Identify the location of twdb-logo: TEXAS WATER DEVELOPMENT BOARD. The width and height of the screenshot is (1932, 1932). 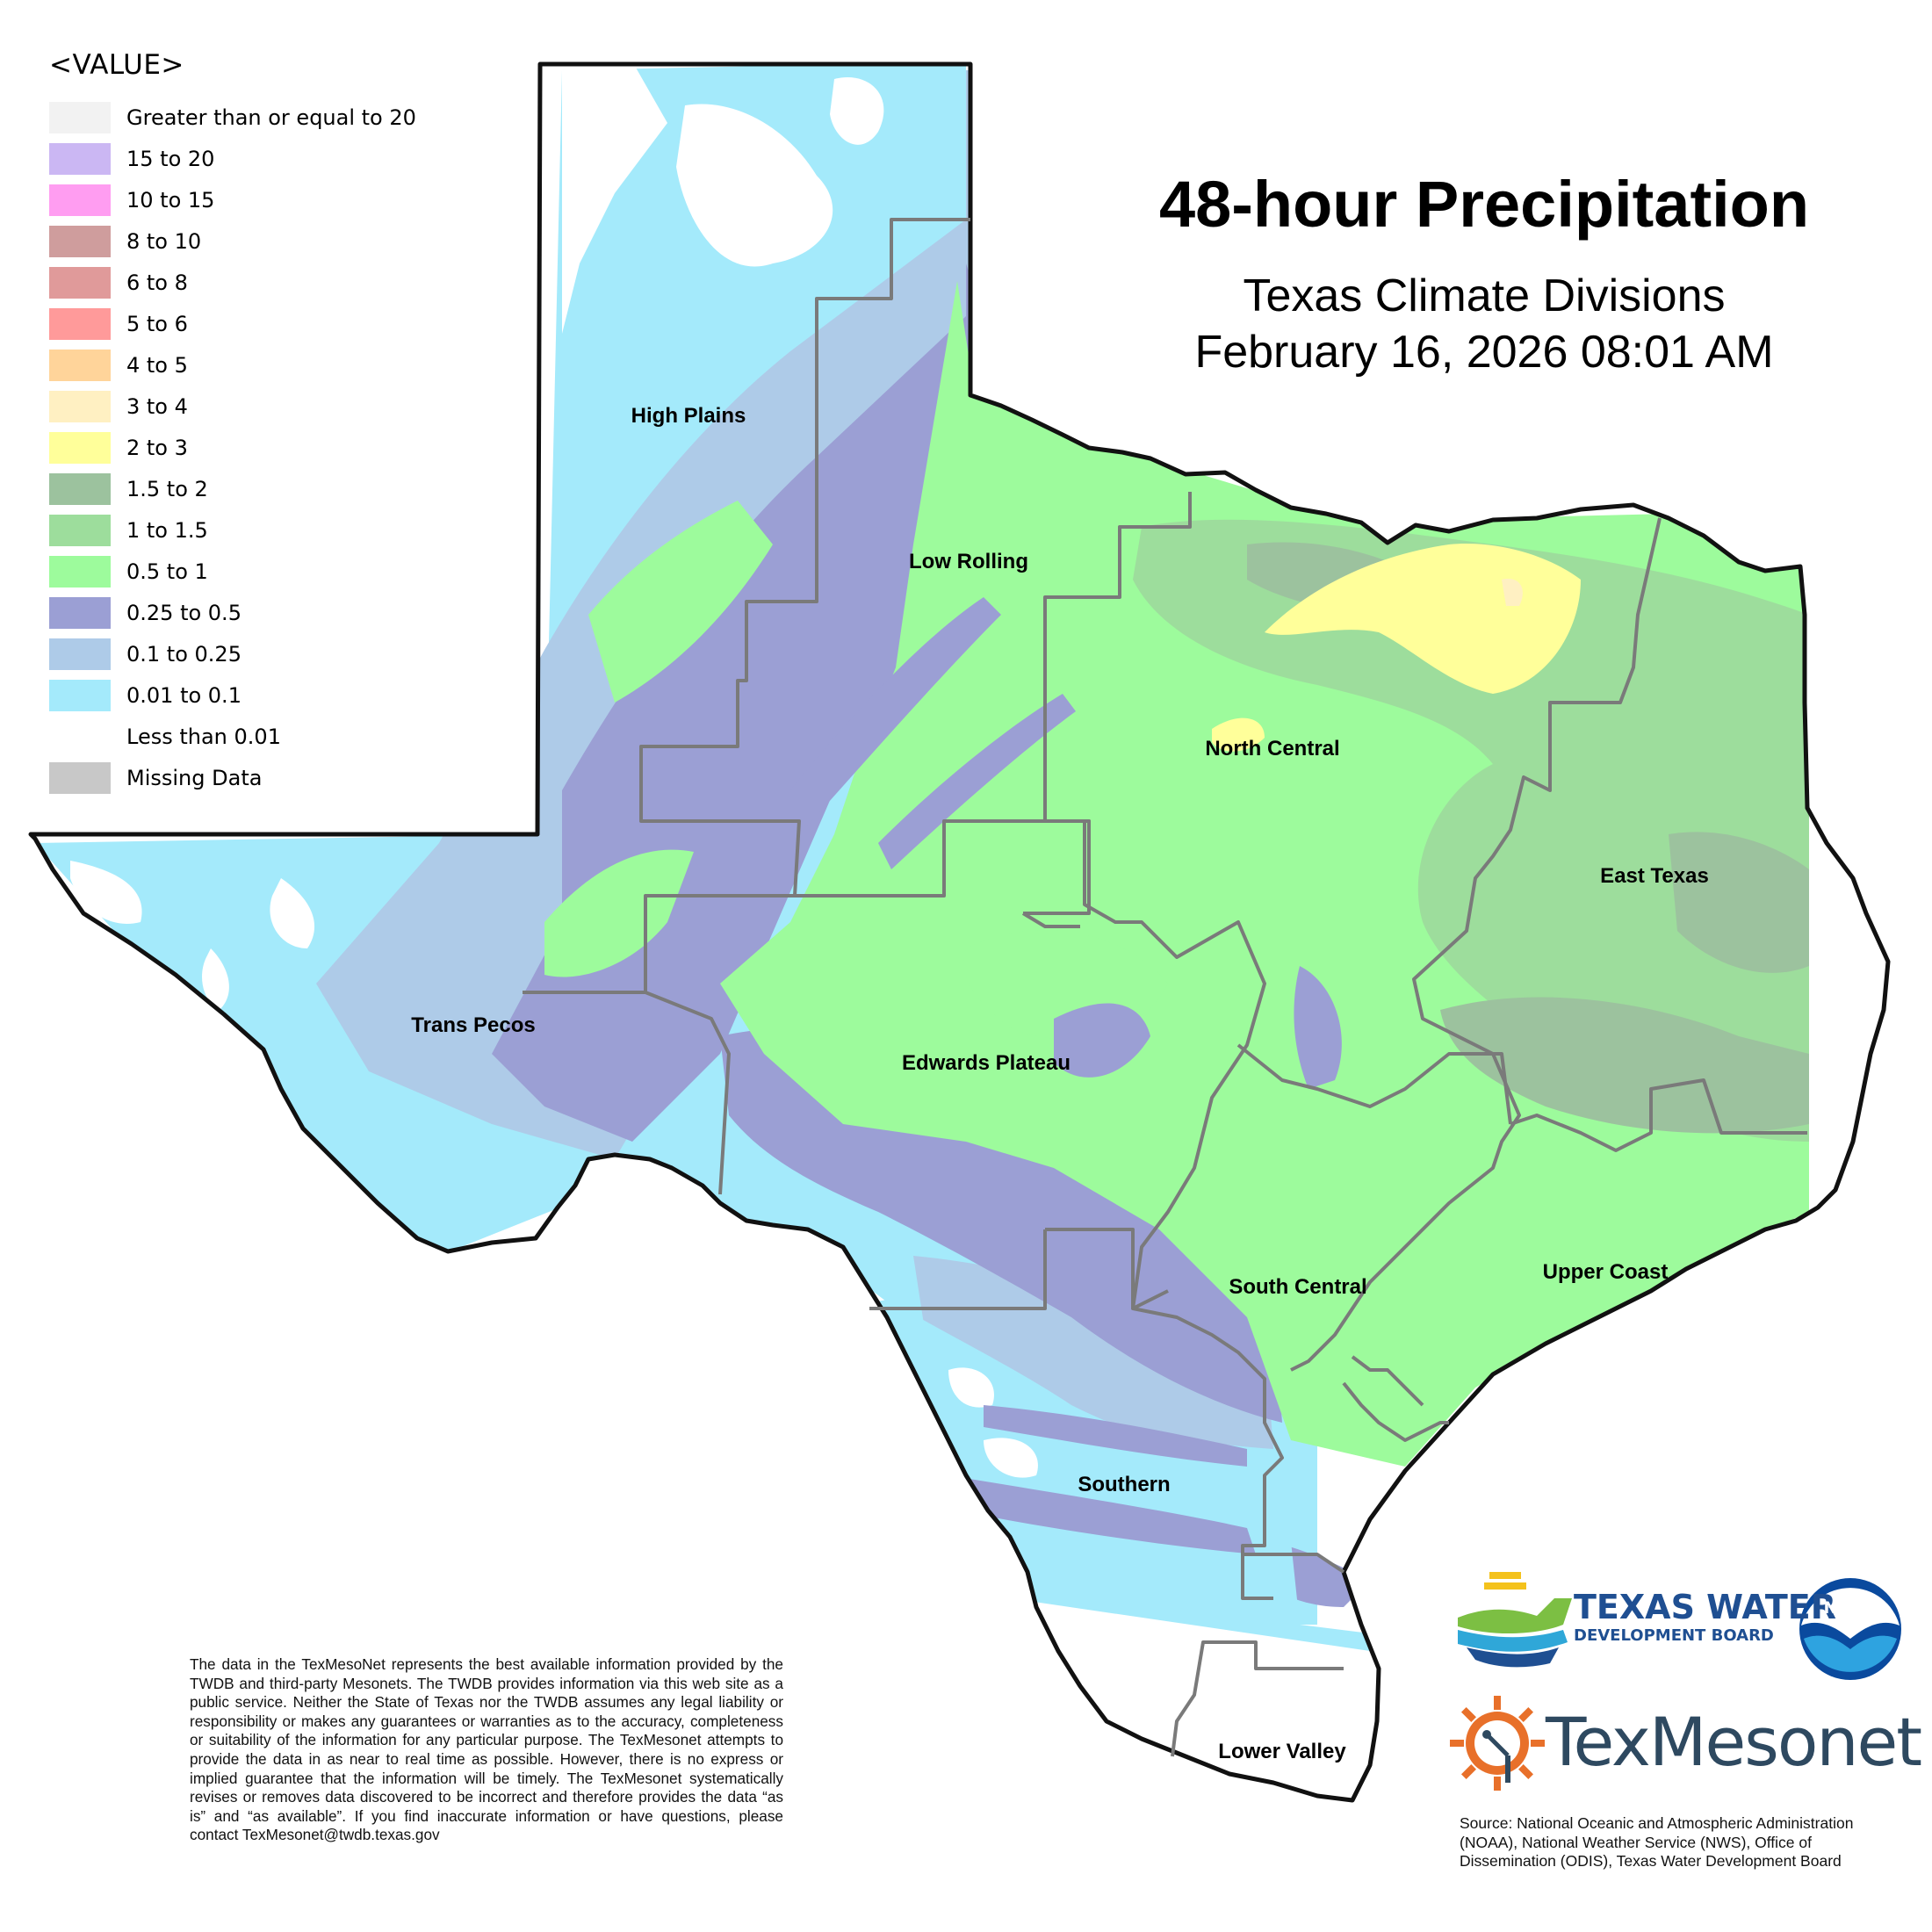
(1647, 1621).